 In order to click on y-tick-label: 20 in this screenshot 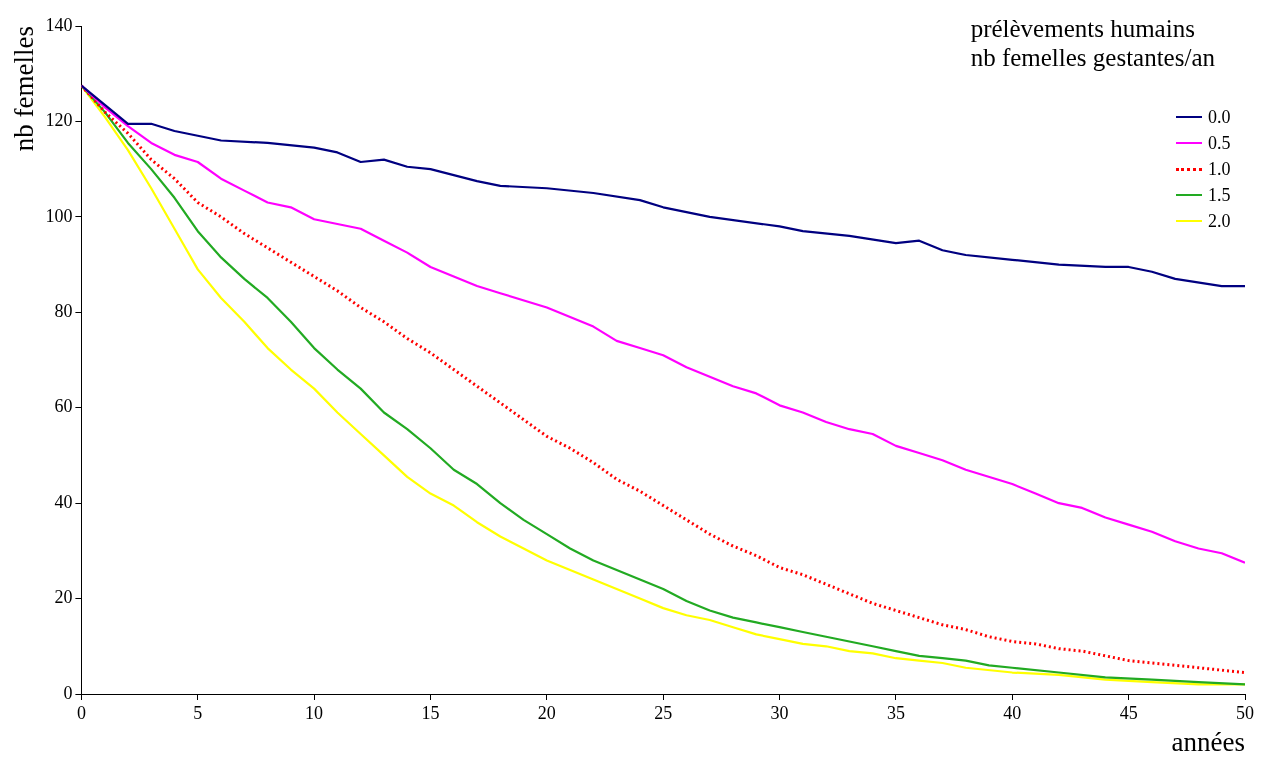, I will do `click(63, 597)`.